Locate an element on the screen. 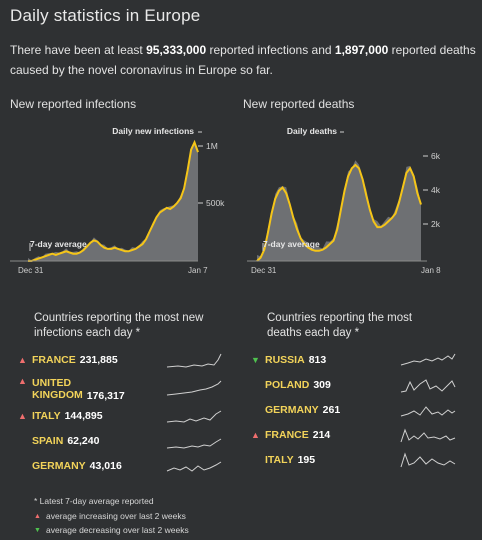 This screenshot has height=540, width=482. deaths-list-item: ▼ RUSSIA 813 is located at coordinates (288, 360).